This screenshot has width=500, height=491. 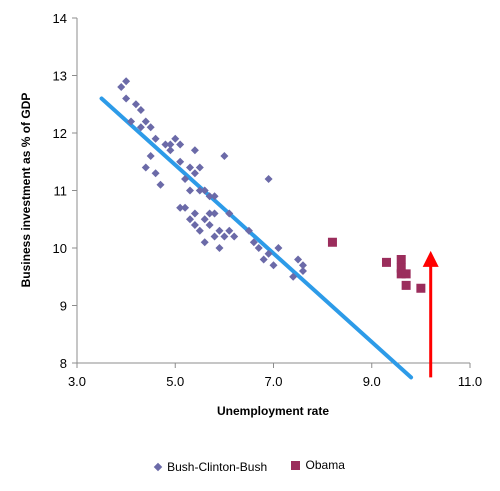 I want to click on x-tick-label: 3.0, so click(x=77, y=381).